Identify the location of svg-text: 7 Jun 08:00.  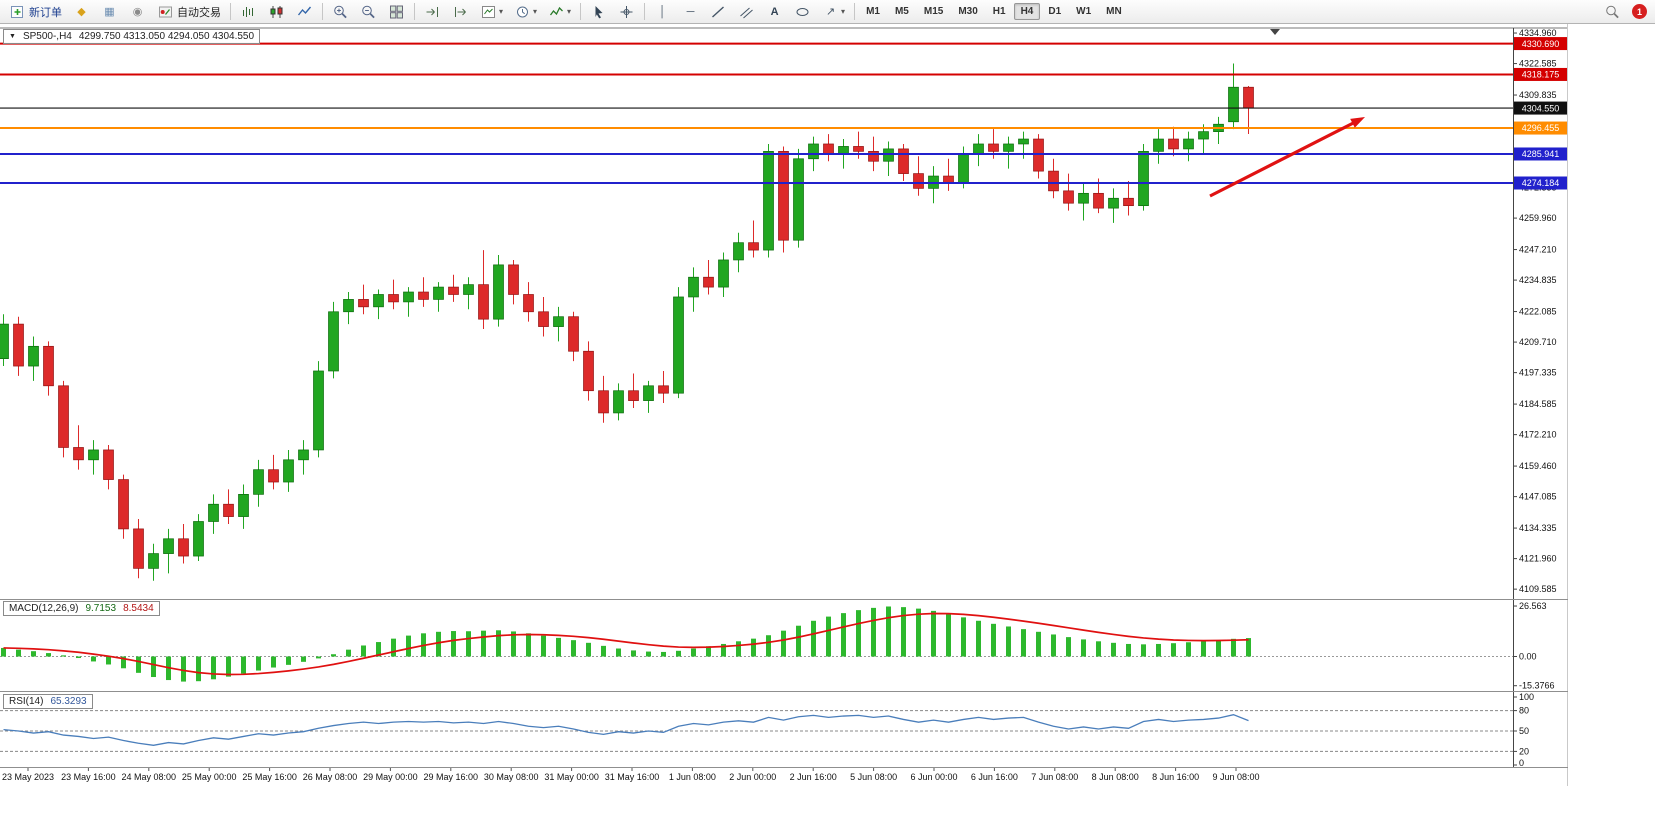
(1054, 777).